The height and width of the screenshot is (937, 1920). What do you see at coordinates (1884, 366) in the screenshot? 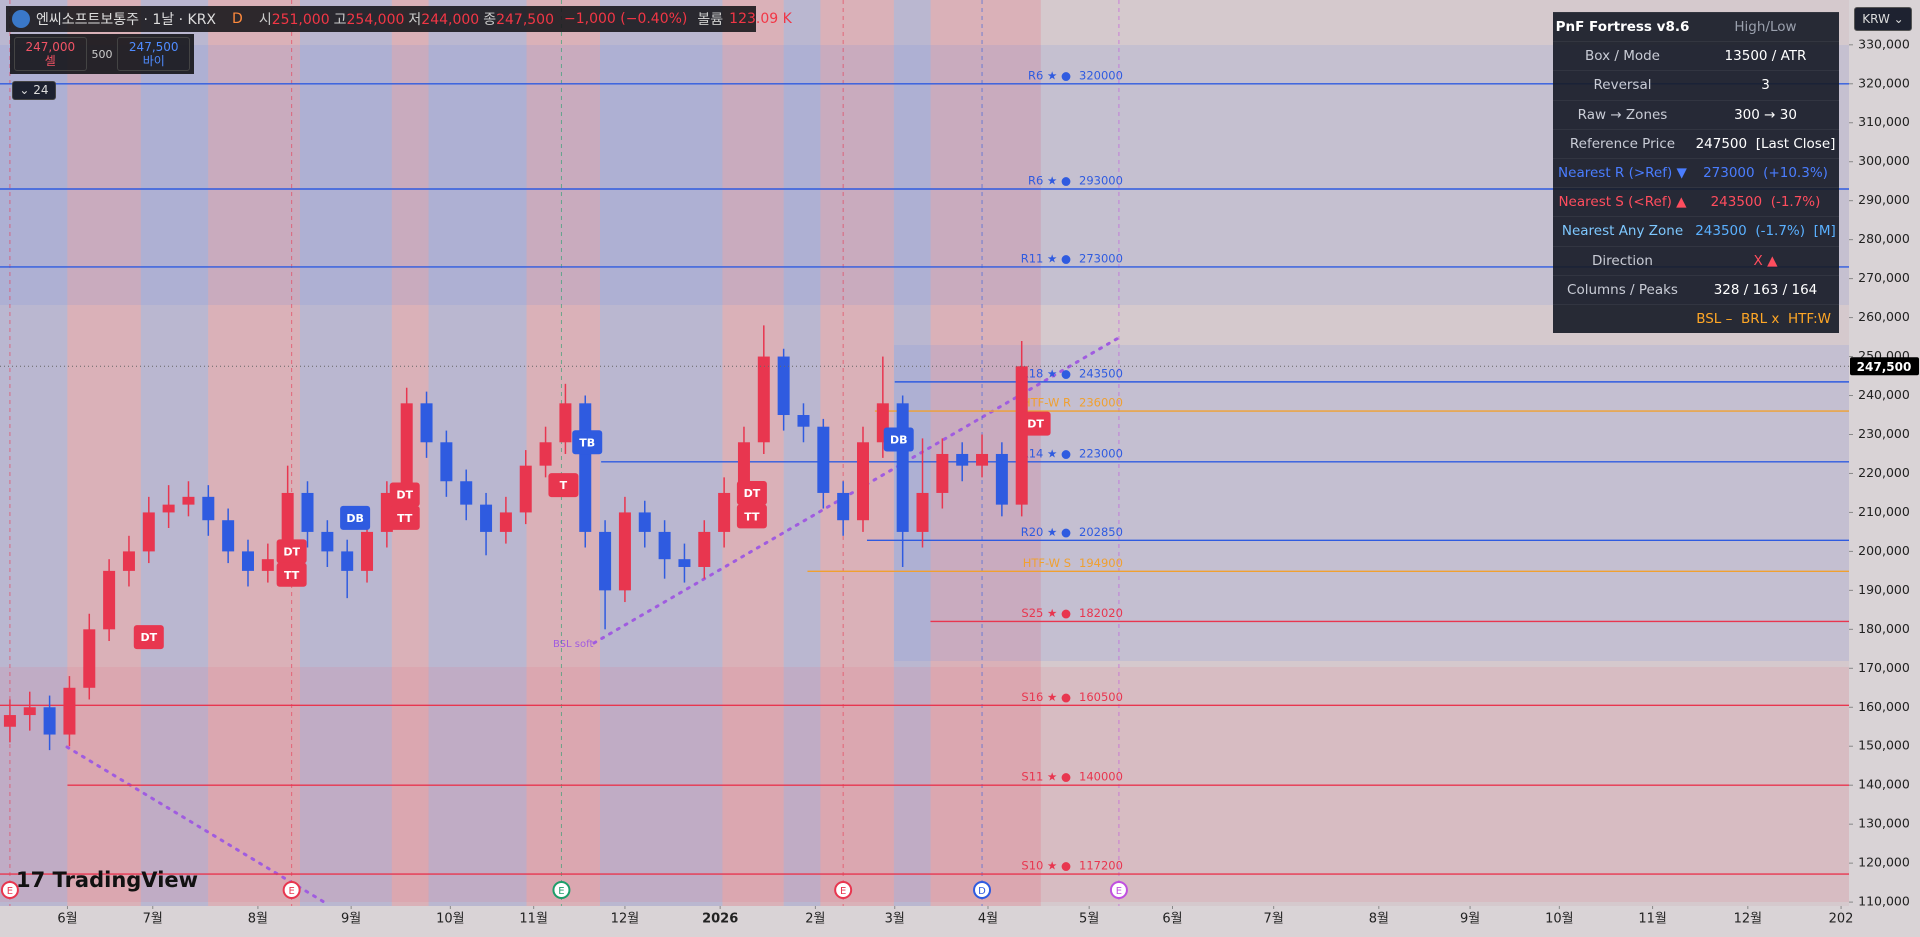
I see `last-price-box` at bounding box center [1884, 366].